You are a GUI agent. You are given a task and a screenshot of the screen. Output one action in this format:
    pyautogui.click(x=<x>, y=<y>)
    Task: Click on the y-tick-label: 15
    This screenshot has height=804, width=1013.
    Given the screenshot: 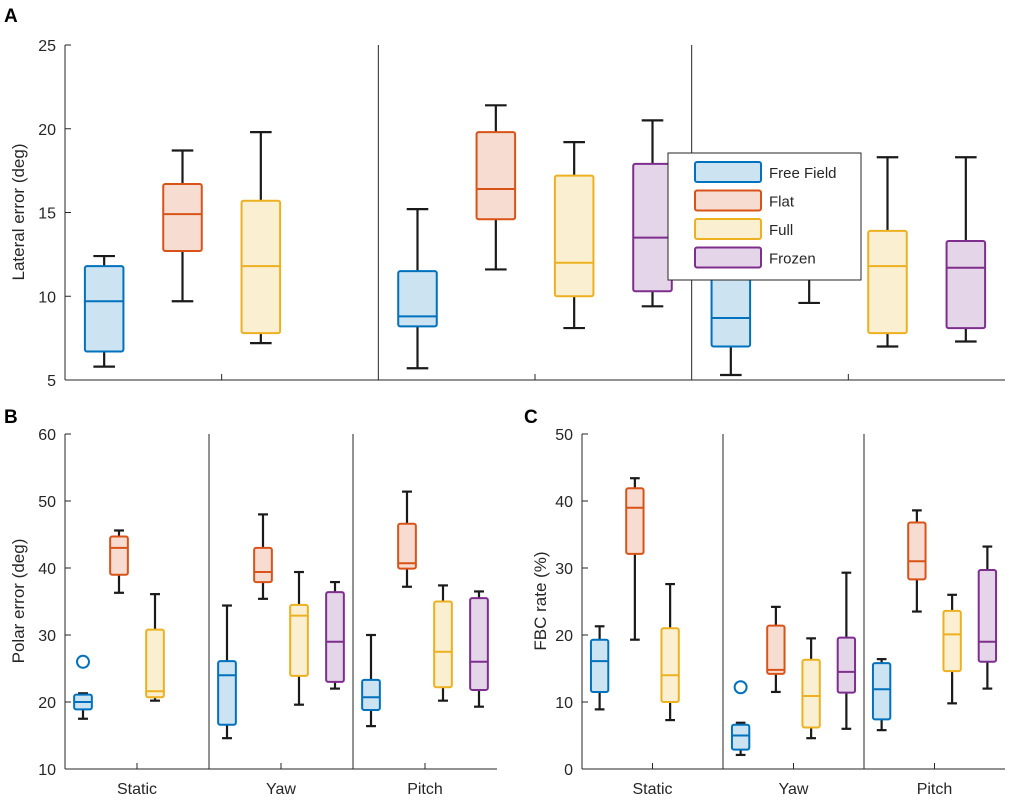 What is the action you would take?
    pyautogui.click(x=47, y=214)
    